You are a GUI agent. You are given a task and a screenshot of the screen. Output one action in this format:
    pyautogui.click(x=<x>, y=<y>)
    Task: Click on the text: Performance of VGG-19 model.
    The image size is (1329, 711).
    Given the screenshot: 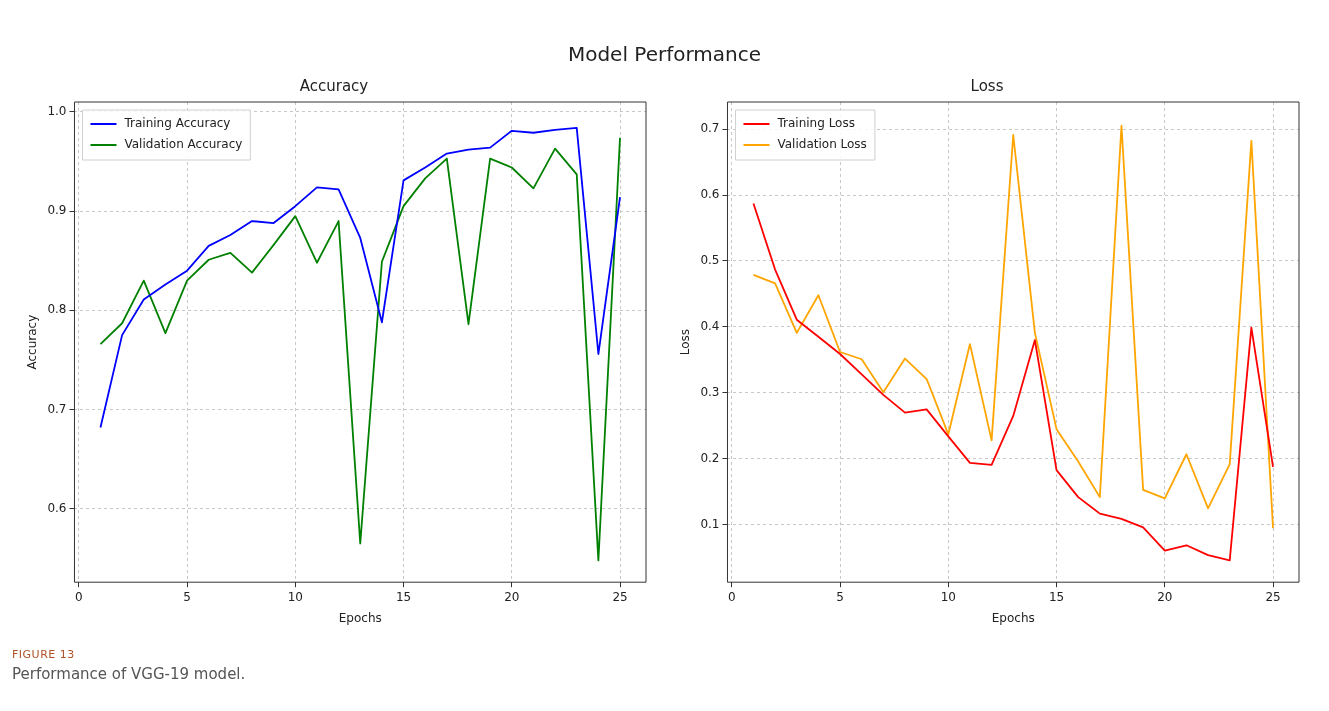 What is the action you would take?
    pyautogui.click(x=129, y=674)
    